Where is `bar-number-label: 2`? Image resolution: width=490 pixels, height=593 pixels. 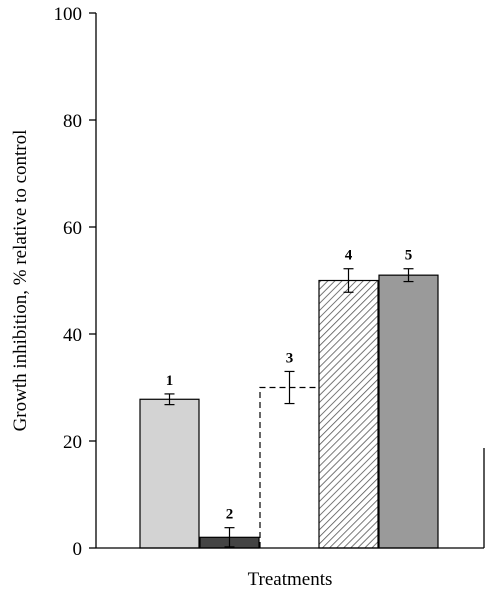
bar-number-label: 2 is located at coordinates (230, 515).